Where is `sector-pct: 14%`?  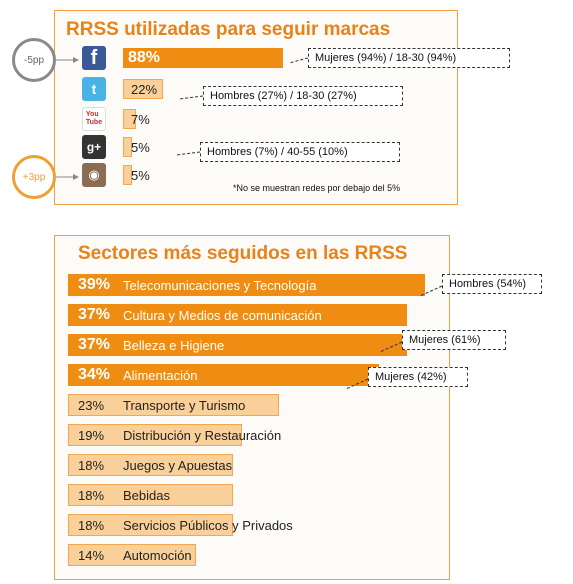
sector-pct: 14% is located at coordinates (91, 555).